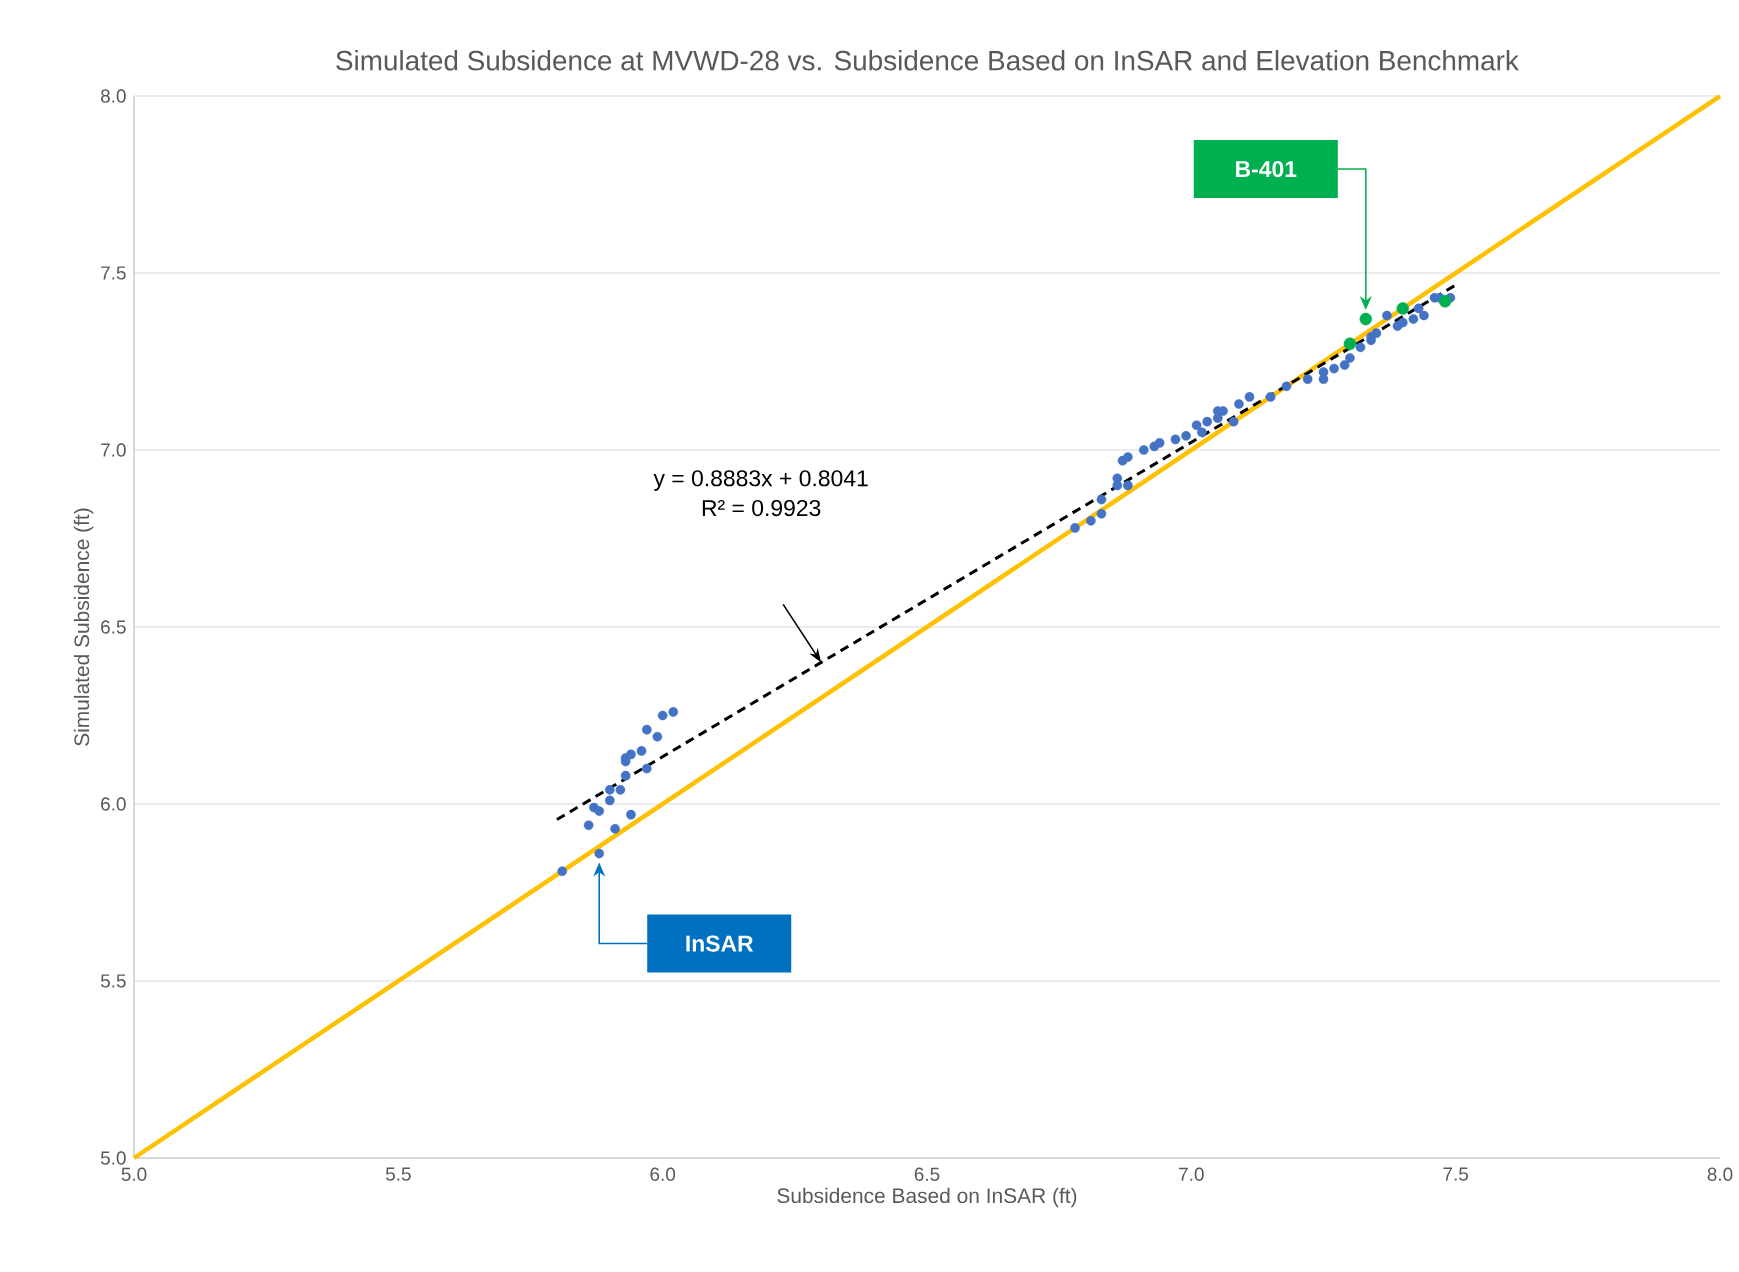 The image size is (1739, 1272). What do you see at coordinates (113, 804) in the screenshot?
I see `y-tick-label: 6.0` at bounding box center [113, 804].